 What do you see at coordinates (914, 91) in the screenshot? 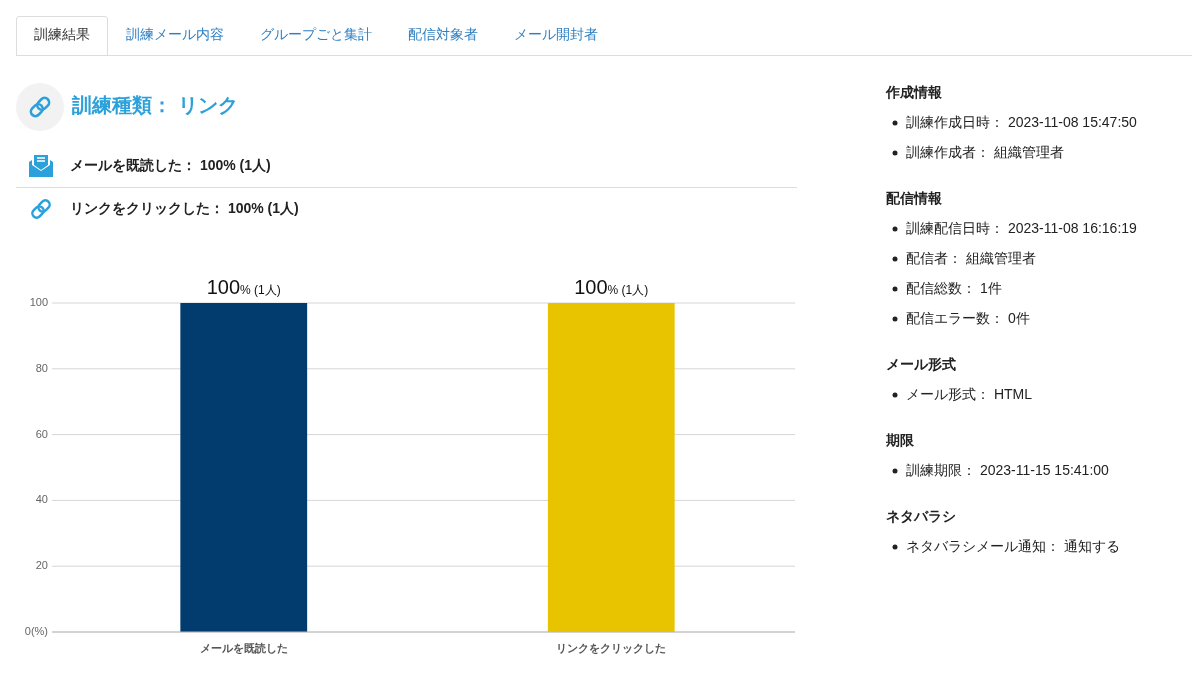
I see `text: 作成情報` at bounding box center [914, 91].